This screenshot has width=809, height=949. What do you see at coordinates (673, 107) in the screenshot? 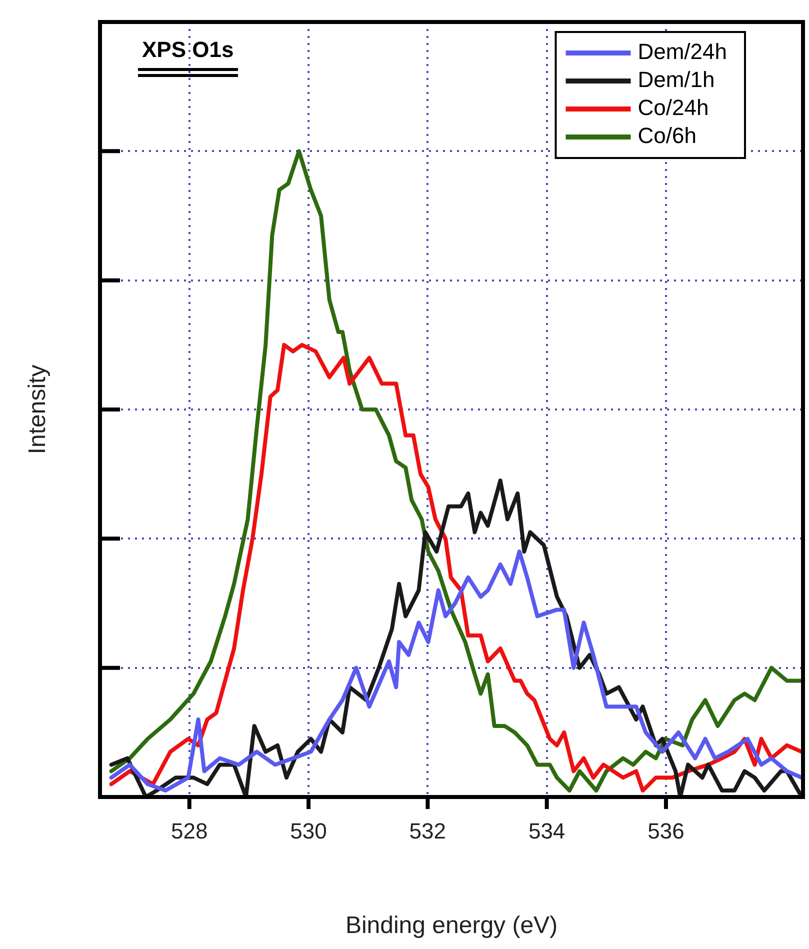
I see `legend-label: Co/24h` at bounding box center [673, 107].